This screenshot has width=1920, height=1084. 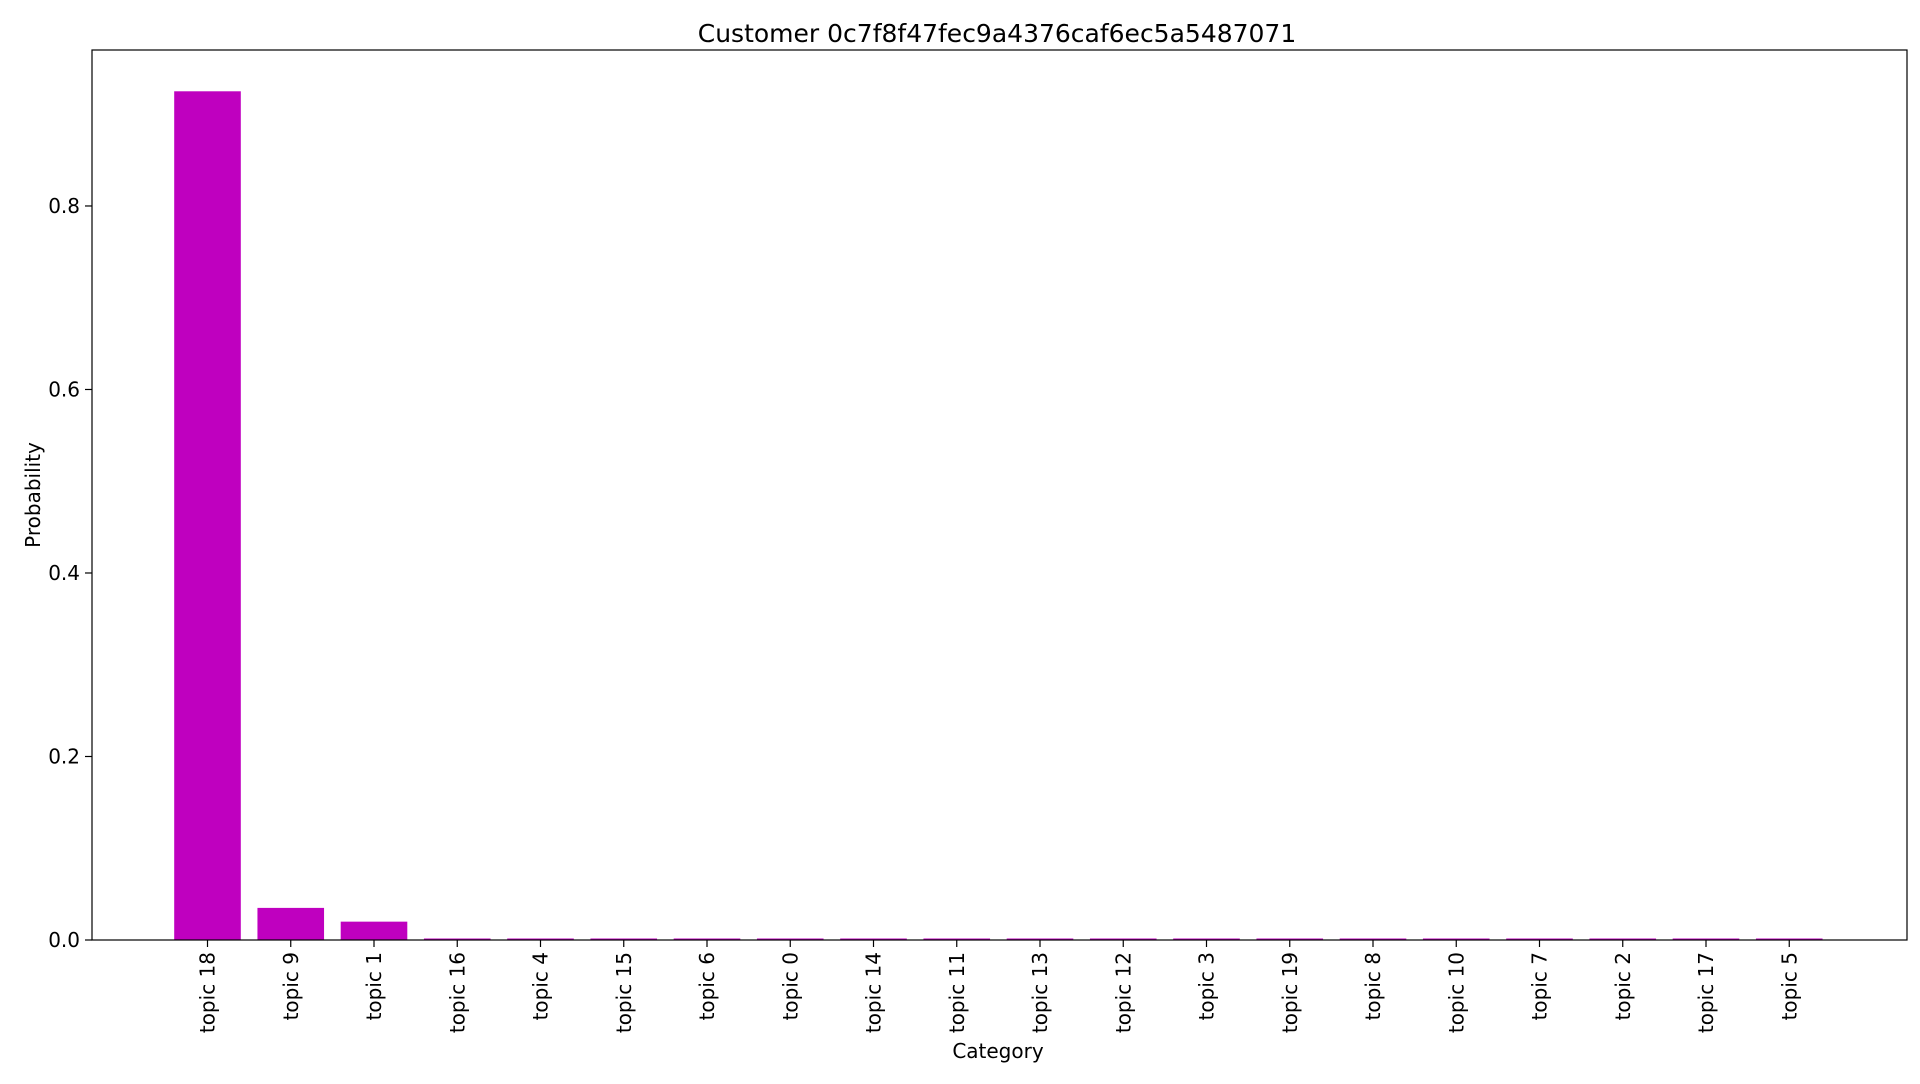 What do you see at coordinates (457, 992) in the screenshot?
I see `x-tick-label: topic 16` at bounding box center [457, 992].